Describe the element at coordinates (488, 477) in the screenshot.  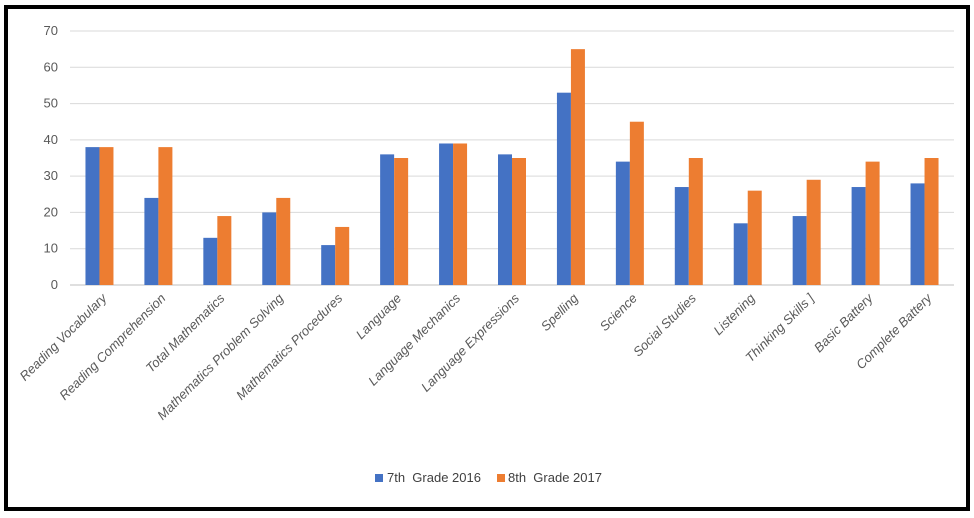
I see `legend: 7th Grade 2016 8th Grade 2017` at that location.